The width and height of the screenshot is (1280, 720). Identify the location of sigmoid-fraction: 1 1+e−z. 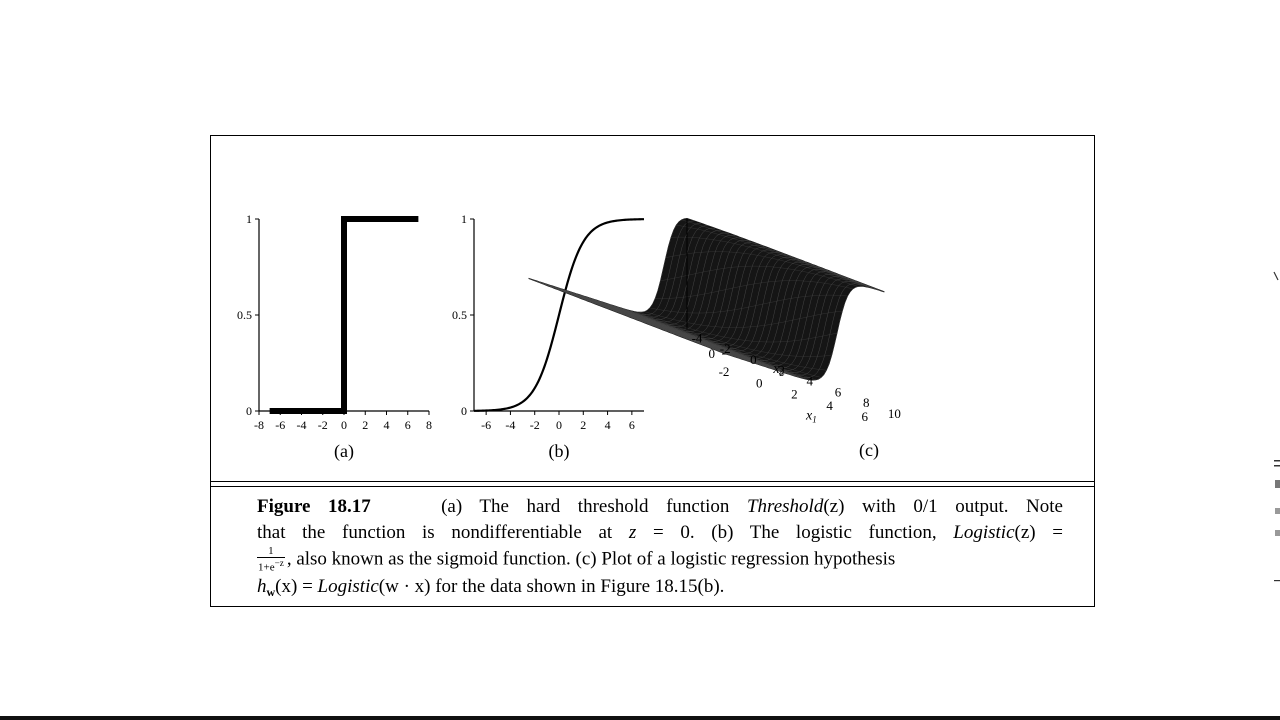
(271, 559).